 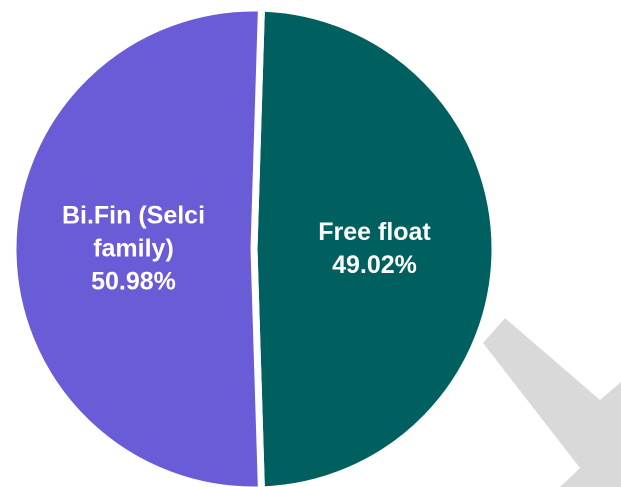 I want to click on slice-label: Free float 49.02%, so click(x=375, y=249).